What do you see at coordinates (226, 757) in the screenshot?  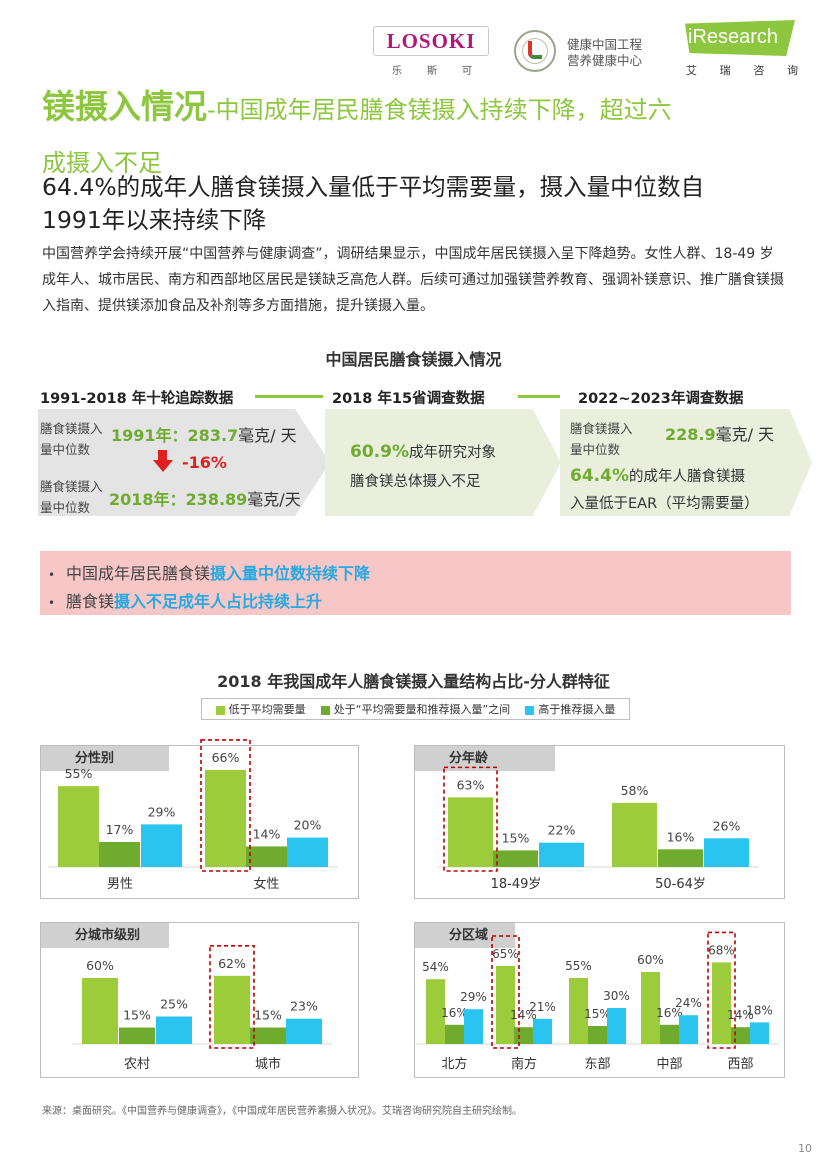 I see `bar-value-label: 66%` at bounding box center [226, 757].